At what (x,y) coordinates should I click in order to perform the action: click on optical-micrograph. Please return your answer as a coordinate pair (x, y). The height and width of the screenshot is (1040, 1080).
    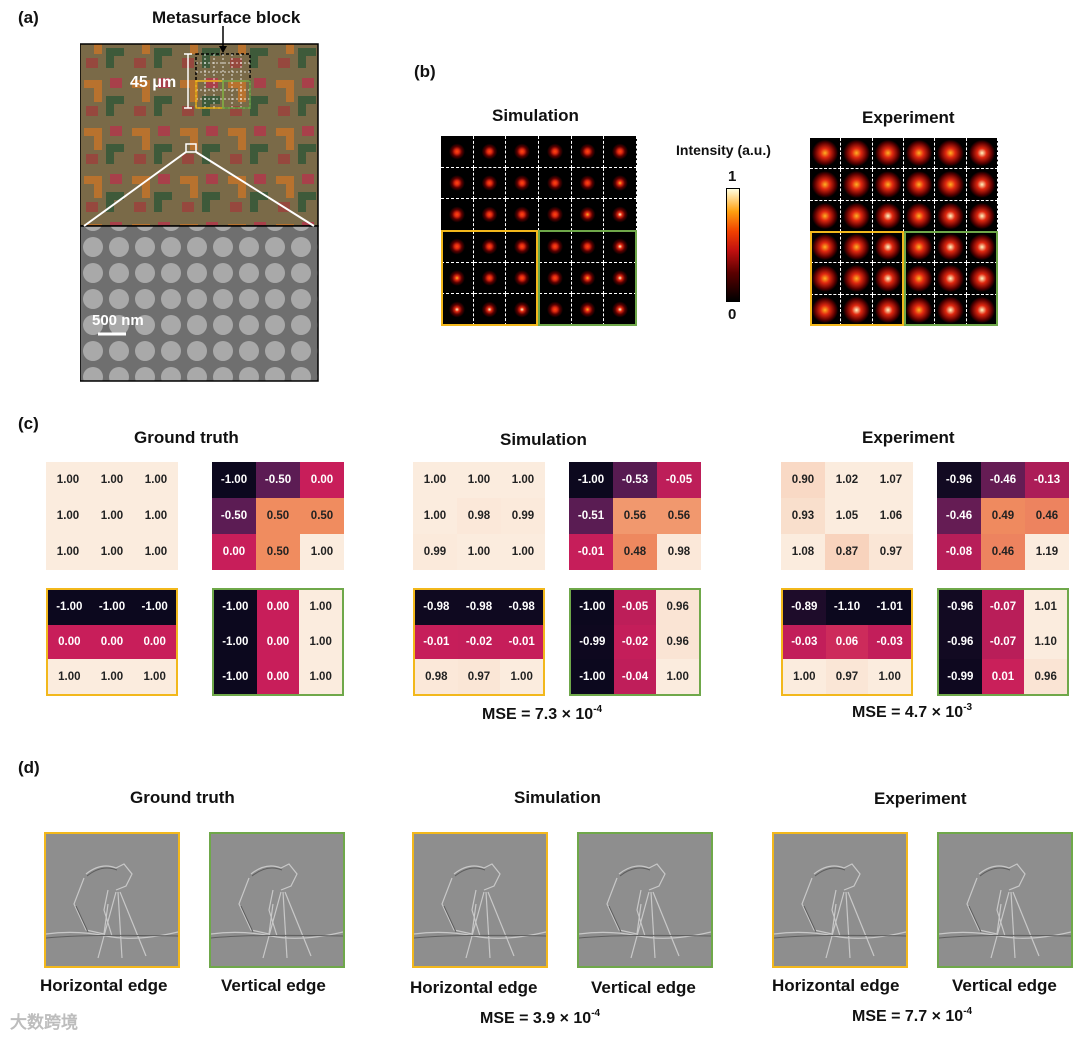
    Looking at the image, I should click on (199, 135).